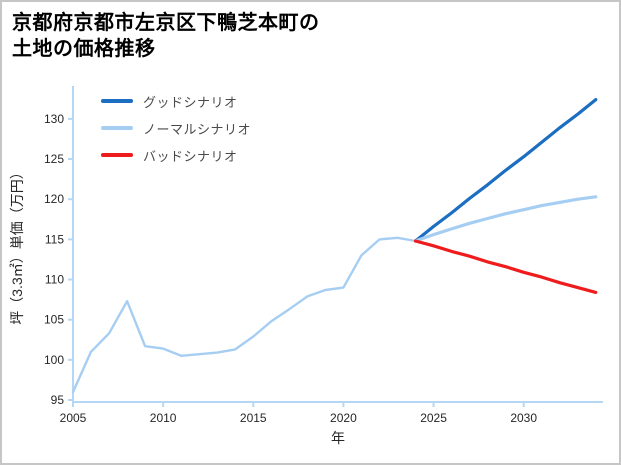 The height and width of the screenshot is (465, 621). Describe the element at coordinates (190, 102) in the screenshot. I see `legend-label: グッドシナリオ` at that location.